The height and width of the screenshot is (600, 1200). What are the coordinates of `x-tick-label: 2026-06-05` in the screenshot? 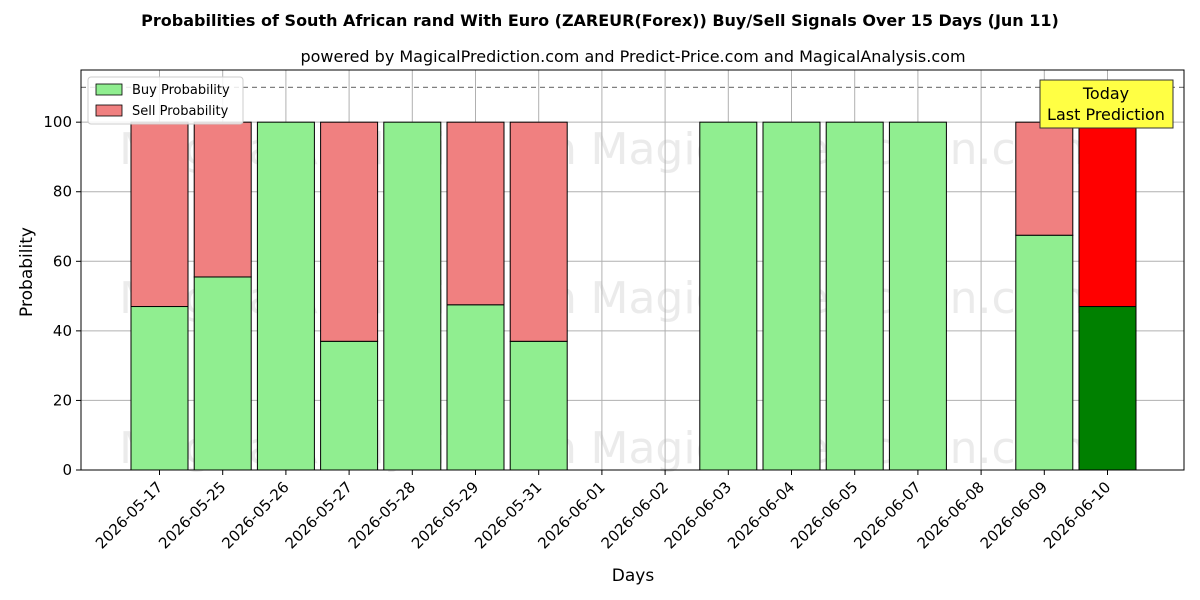 It's located at (824, 515).